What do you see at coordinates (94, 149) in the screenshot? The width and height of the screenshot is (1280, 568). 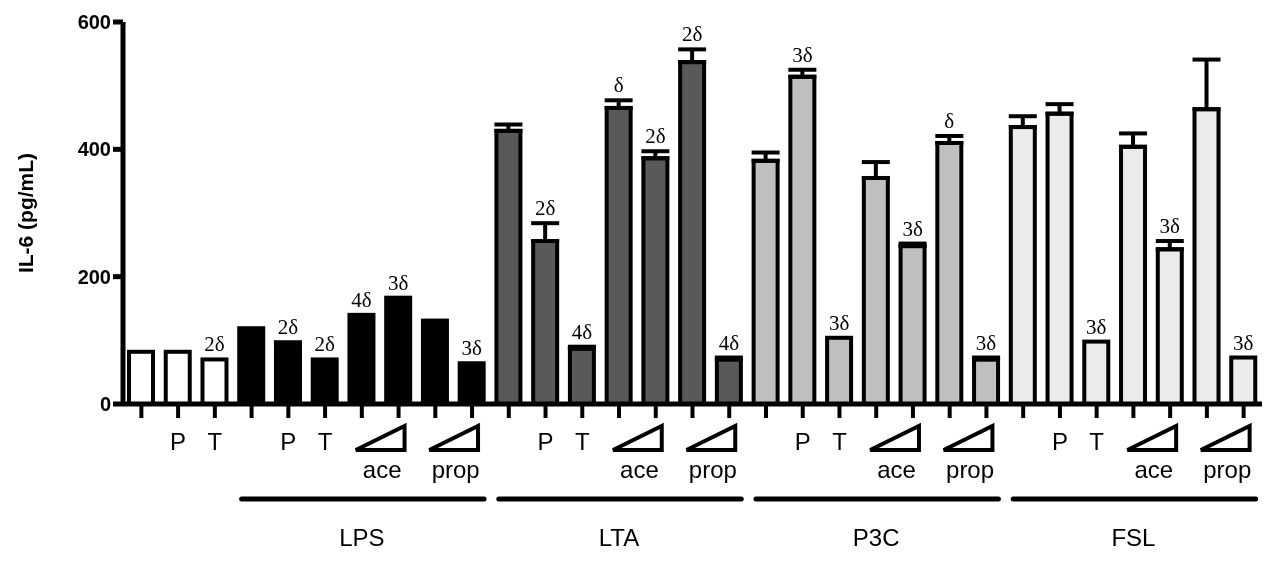 I see `y-tick-label: 400` at bounding box center [94, 149].